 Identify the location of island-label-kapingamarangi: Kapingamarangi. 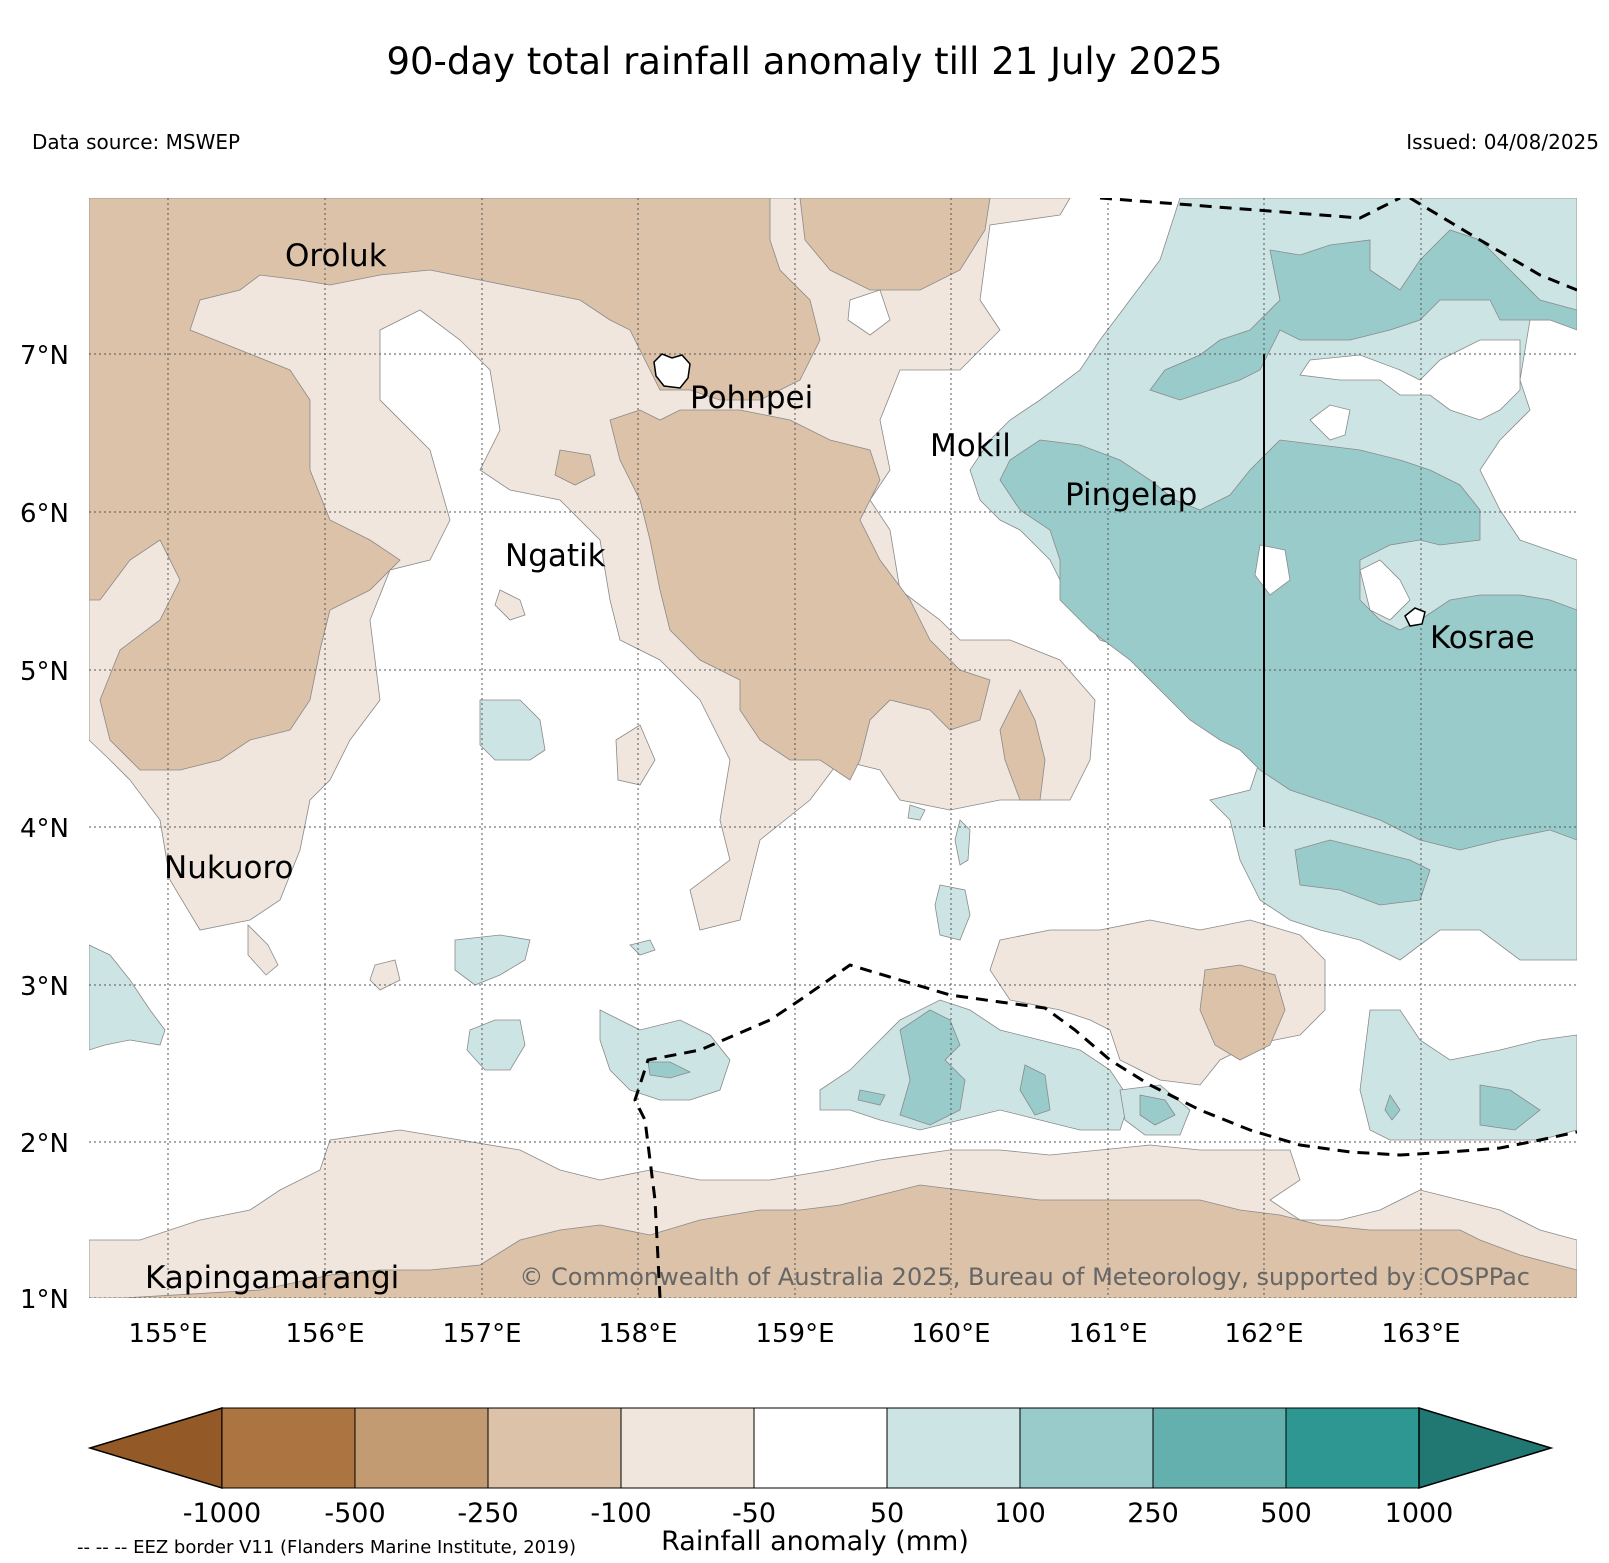
(272, 1278).